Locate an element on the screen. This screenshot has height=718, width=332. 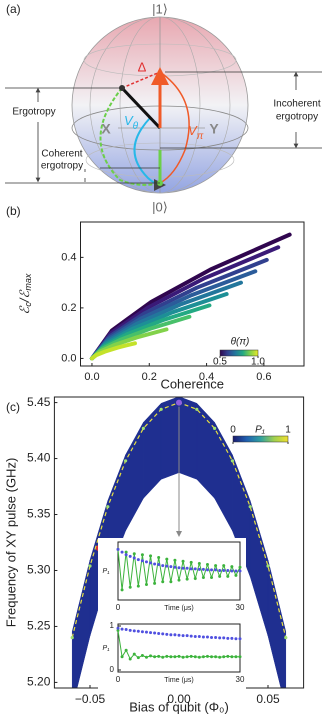
y-axis-title-part: /ℰ is located at coordinates (24, 296).